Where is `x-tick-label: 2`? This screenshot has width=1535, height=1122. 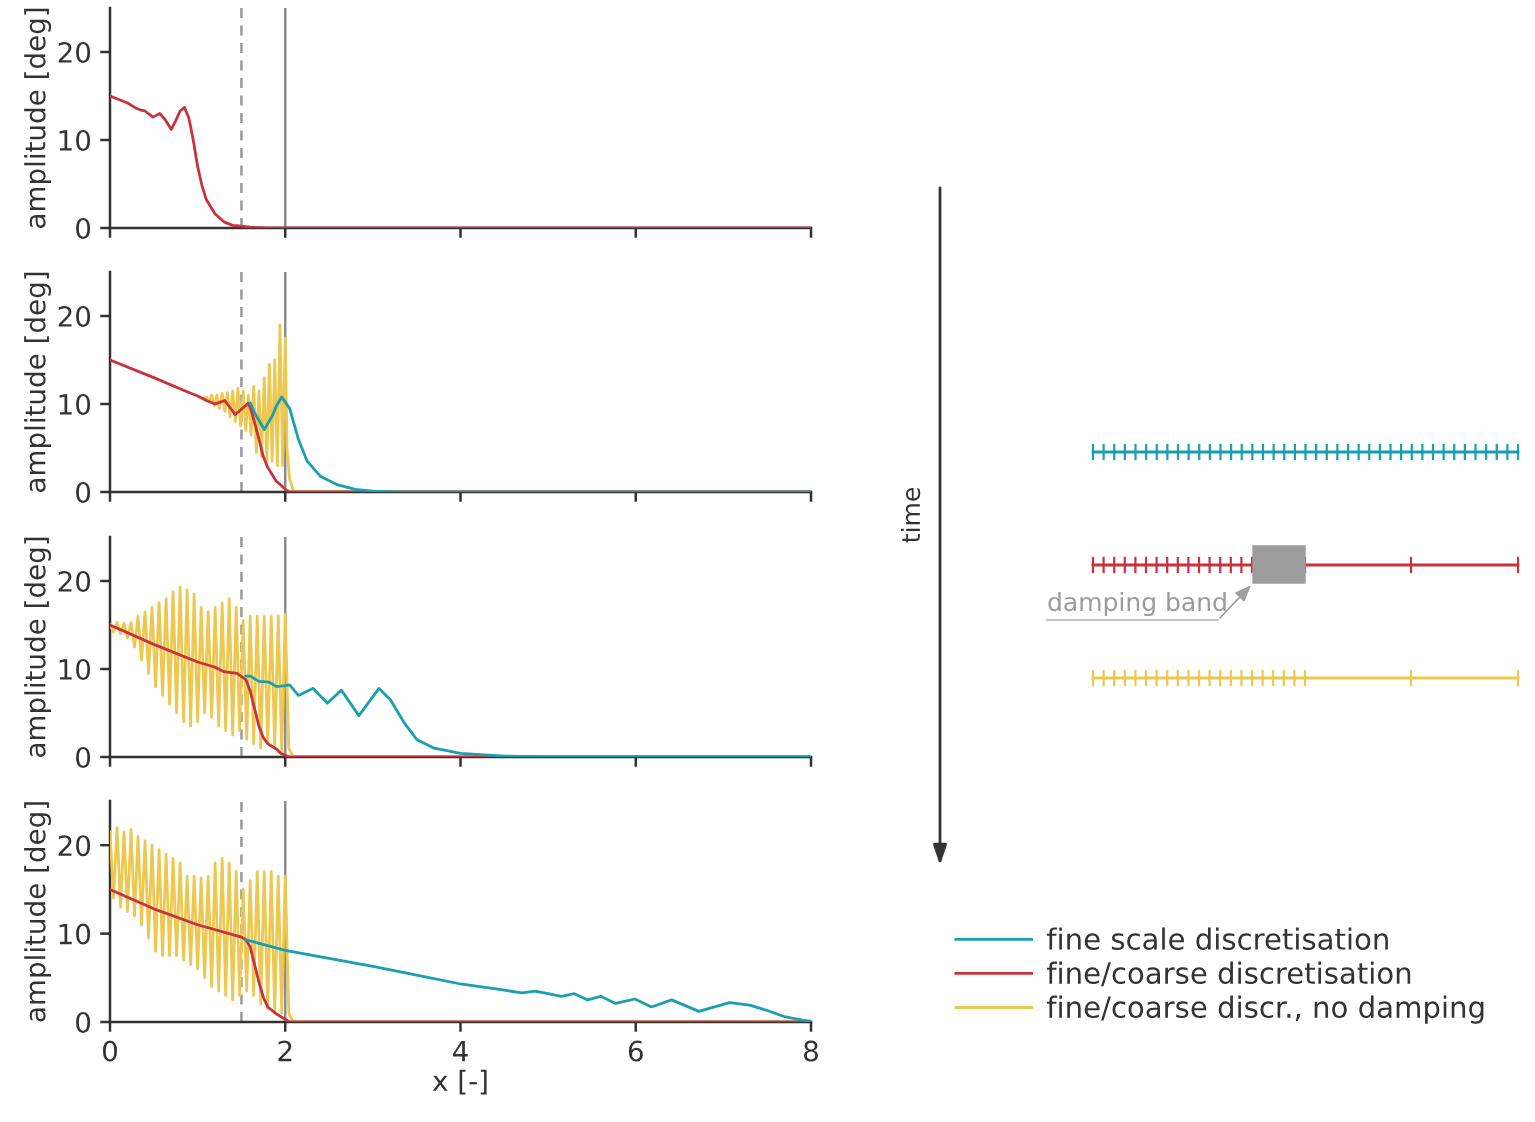
x-tick-label: 2 is located at coordinates (285, 1051).